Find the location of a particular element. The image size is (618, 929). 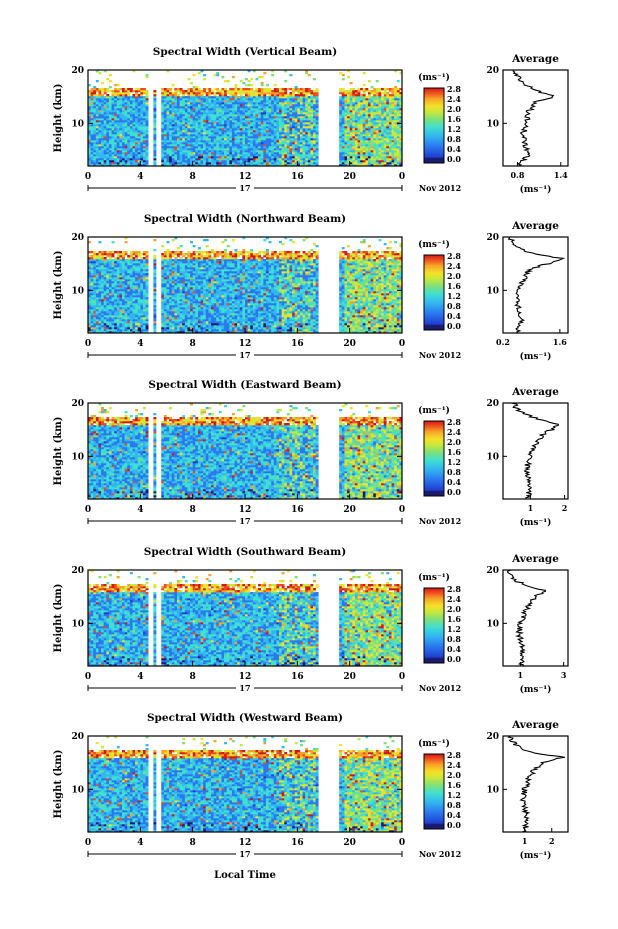

panel-title: Spectral Width (Vertical Beam) is located at coordinates (245, 52).